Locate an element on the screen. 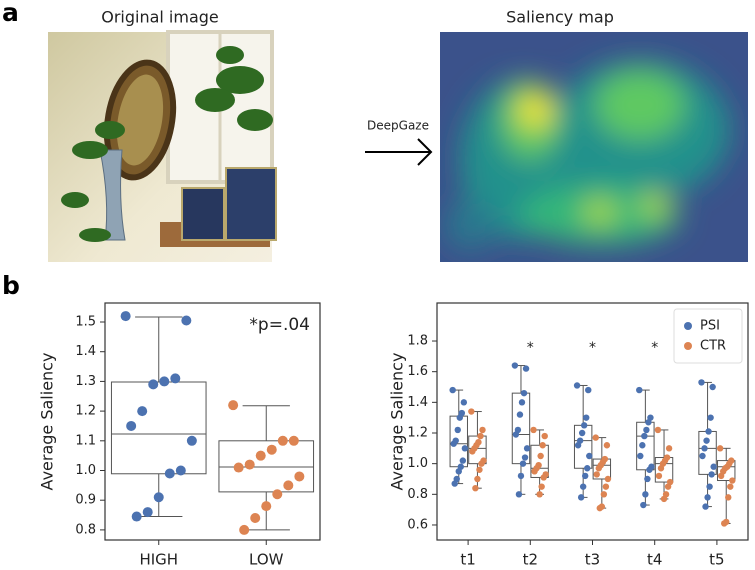  arrow-head is located at coordinates (425, 152).